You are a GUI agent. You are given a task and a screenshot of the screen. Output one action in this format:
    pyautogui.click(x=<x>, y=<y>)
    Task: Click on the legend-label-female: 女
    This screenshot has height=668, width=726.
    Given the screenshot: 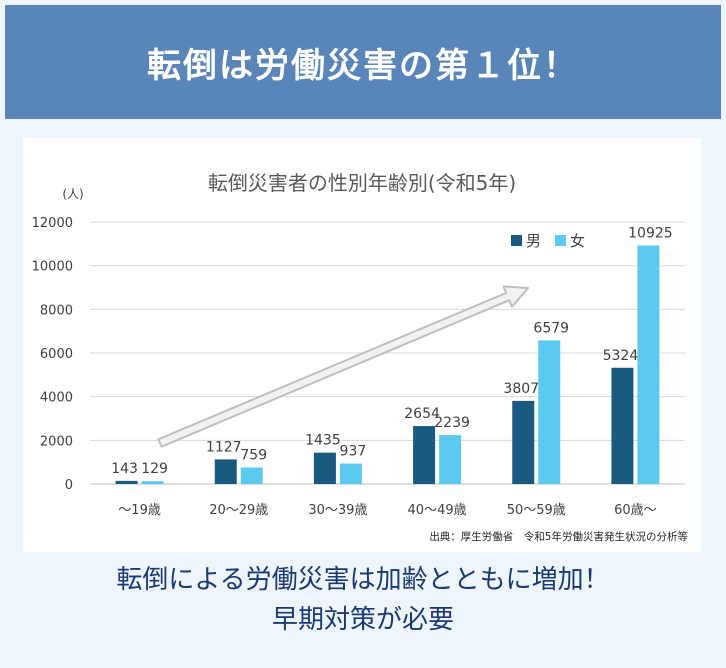 What is the action you would take?
    pyautogui.click(x=577, y=241)
    